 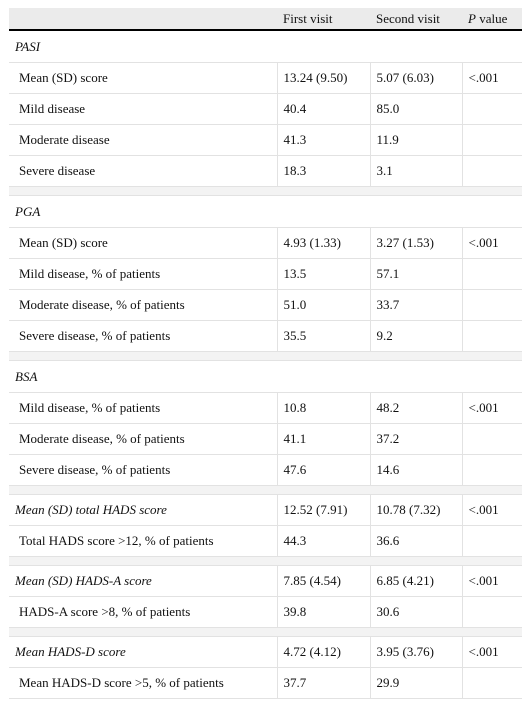 What do you see at coordinates (416, 19) in the screenshot?
I see `header-second-visit: Second visit` at bounding box center [416, 19].